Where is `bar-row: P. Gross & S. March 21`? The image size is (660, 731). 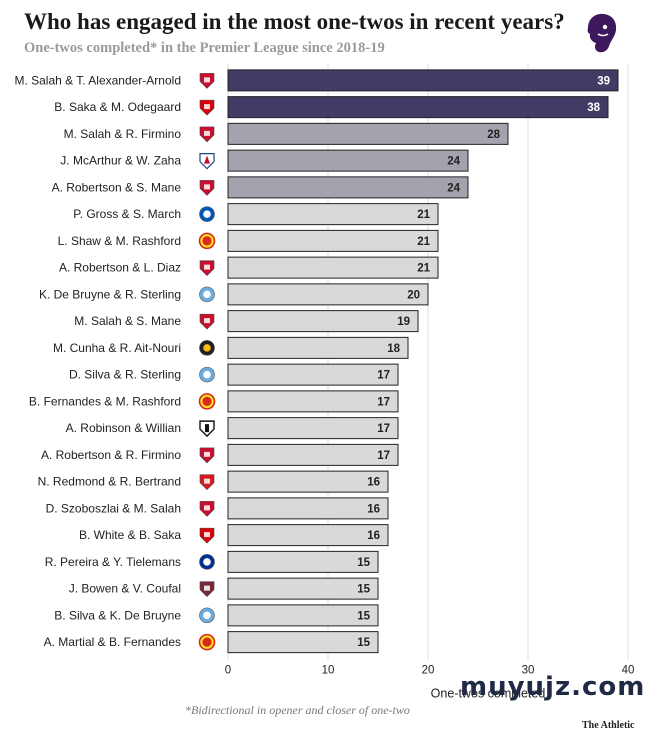 bar-row: P. Gross & S. March 21 is located at coordinates (256, 214).